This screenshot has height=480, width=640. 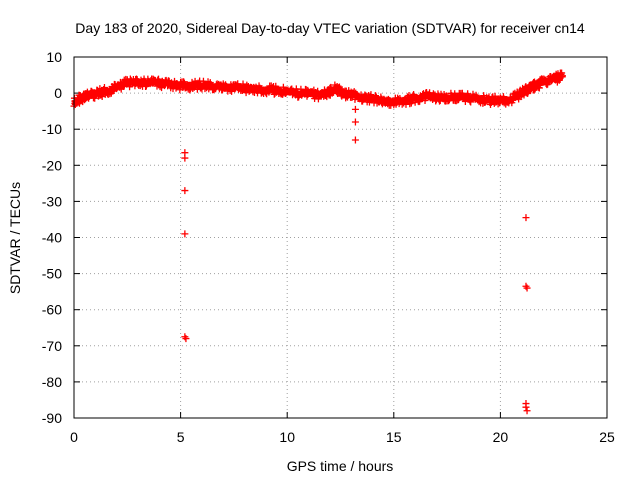 I want to click on x-tick-label: 25, so click(x=607, y=437).